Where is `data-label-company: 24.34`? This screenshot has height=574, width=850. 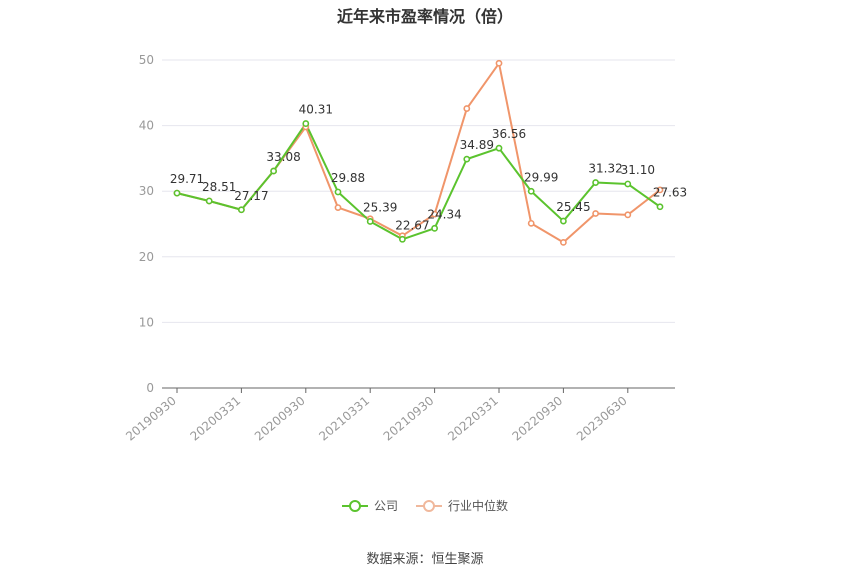 data-label-company: 24.34 is located at coordinates (444, 214).